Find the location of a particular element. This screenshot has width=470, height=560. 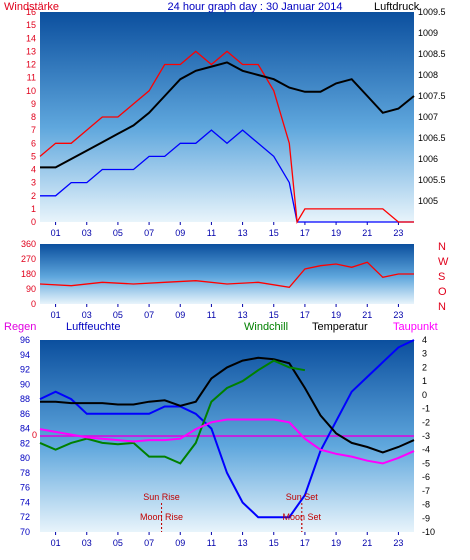

y-tick-label: 1008 is located at coordinates (428, 75).